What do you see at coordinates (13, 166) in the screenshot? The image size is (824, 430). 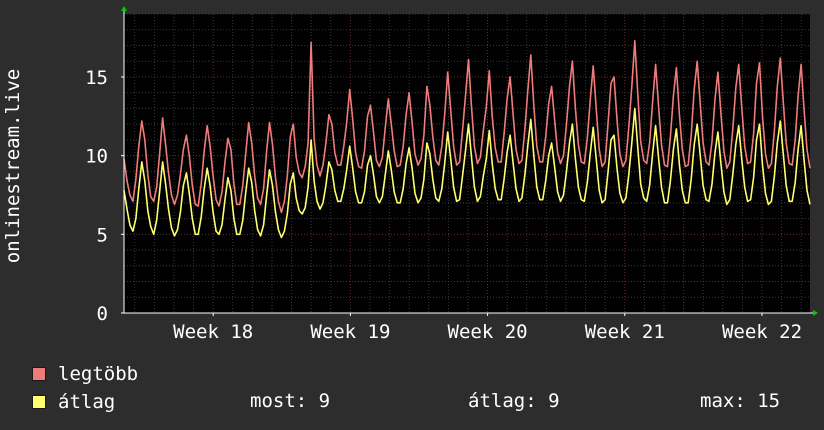 I see `y-axis-label: onlinestream.live` at bounding box center [13, 166].